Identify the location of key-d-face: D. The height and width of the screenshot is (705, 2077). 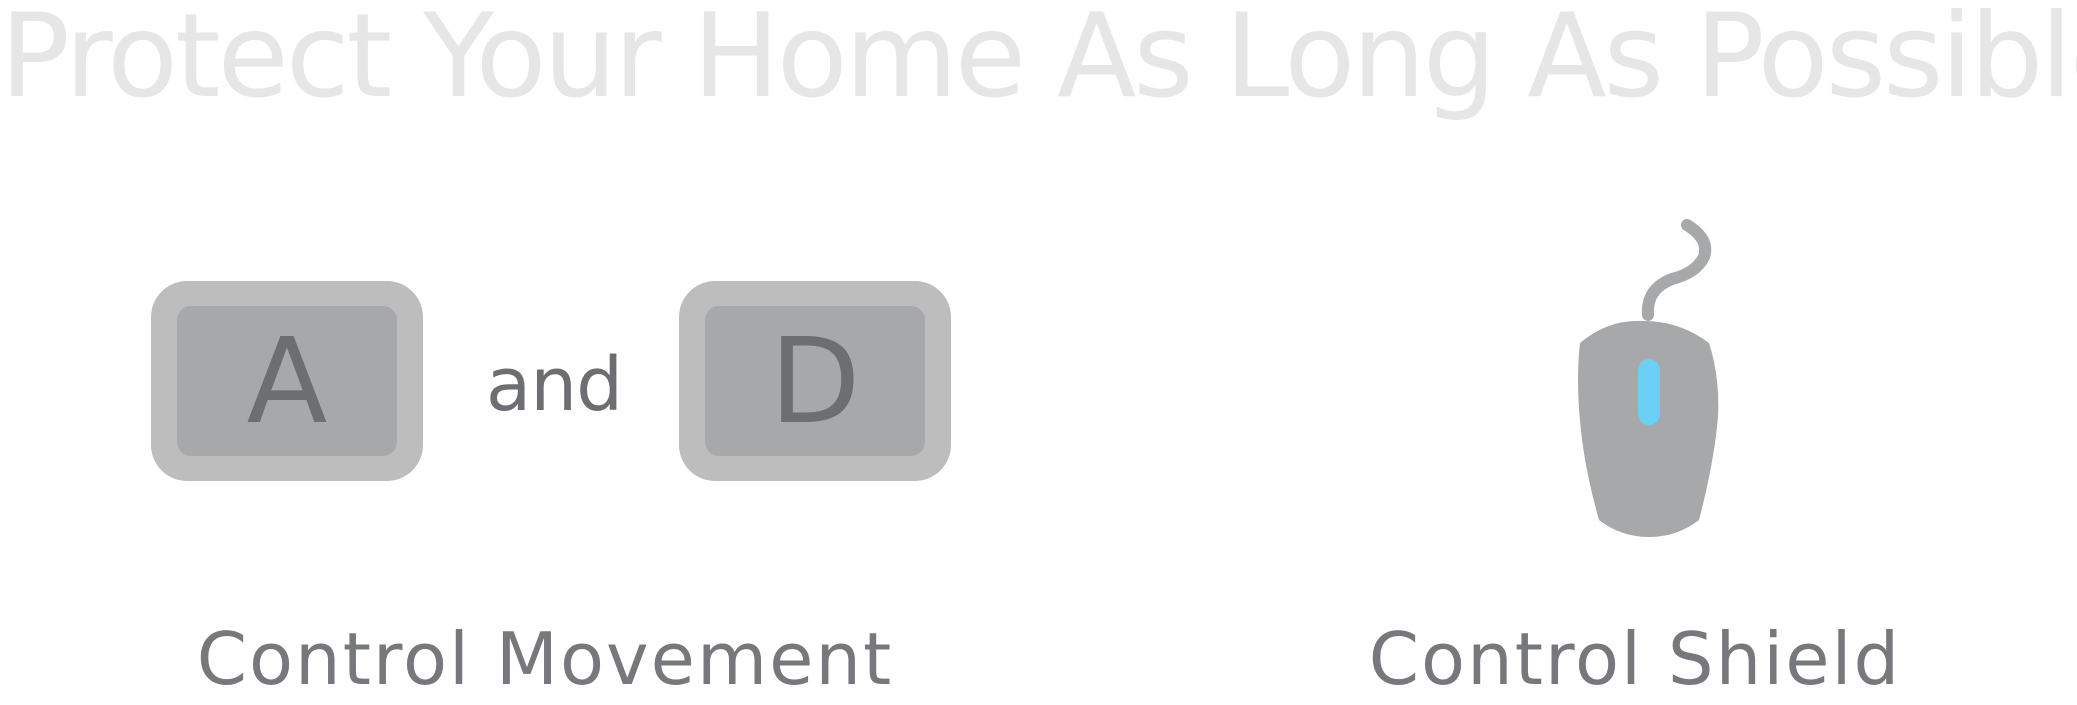
(815, 381).